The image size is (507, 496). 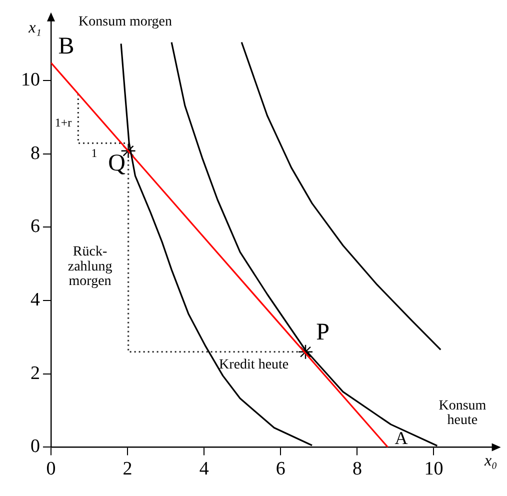 I want to click on x-tick-label: 2, so click(x=127, y=469).